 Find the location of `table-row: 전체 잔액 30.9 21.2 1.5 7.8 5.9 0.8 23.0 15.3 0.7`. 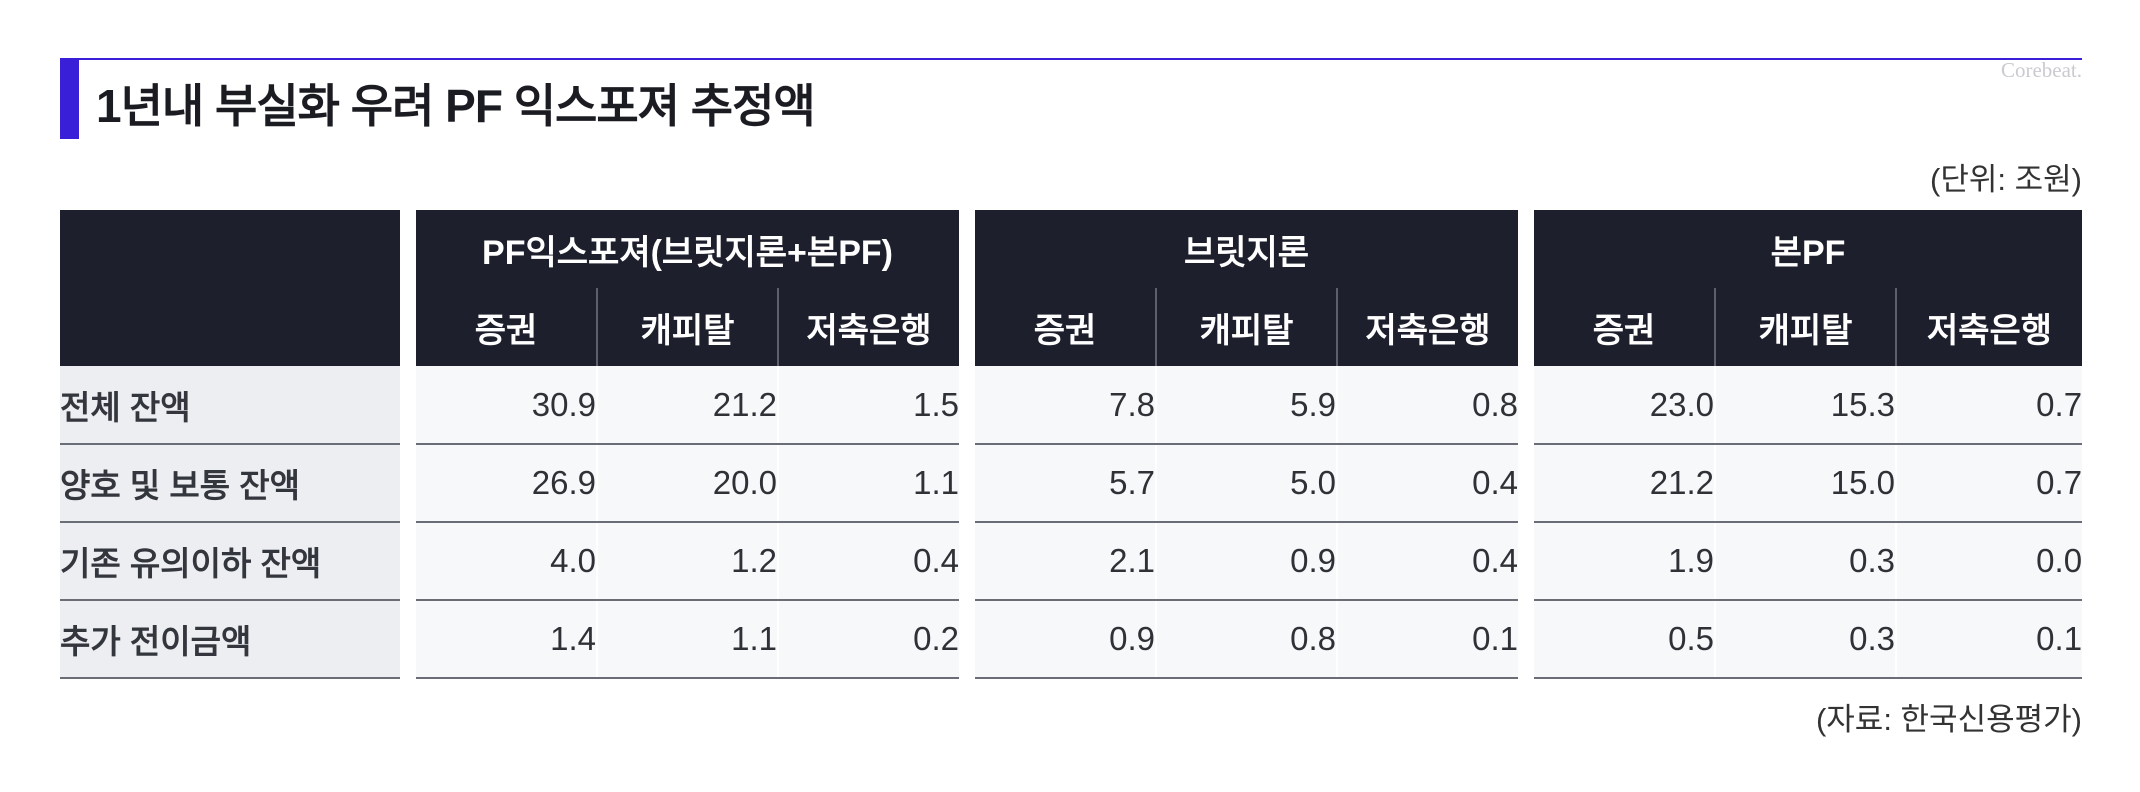

table-row: 전체 잔액 30.9 21.2 1.5 7.8 5.9 0.8 23.0 15.3 0.7 is located at coordinates (1071, 405).